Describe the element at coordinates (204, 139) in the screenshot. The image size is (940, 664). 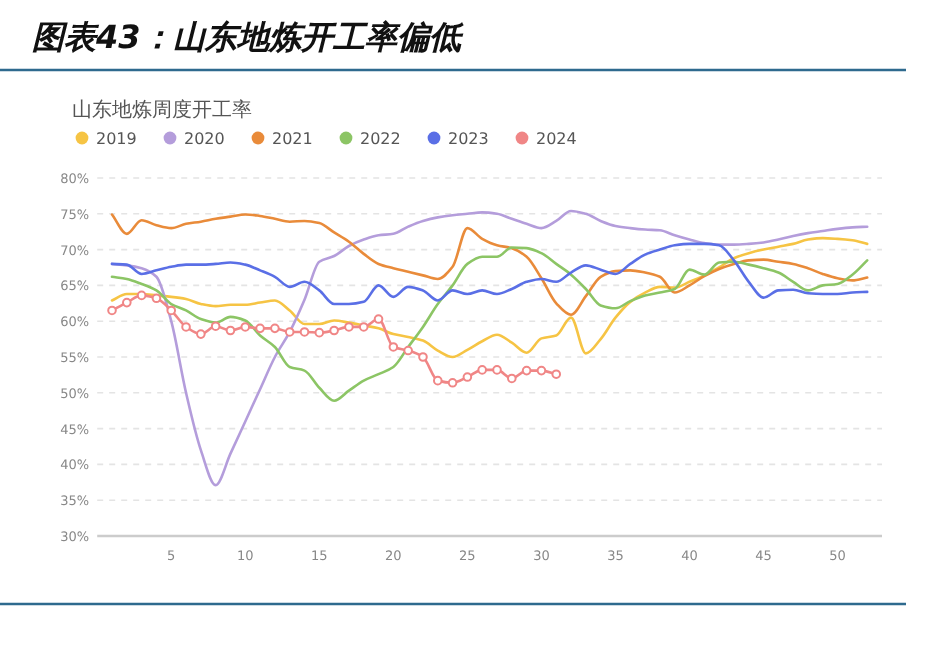
I see `legend-label: 2020` at that location.